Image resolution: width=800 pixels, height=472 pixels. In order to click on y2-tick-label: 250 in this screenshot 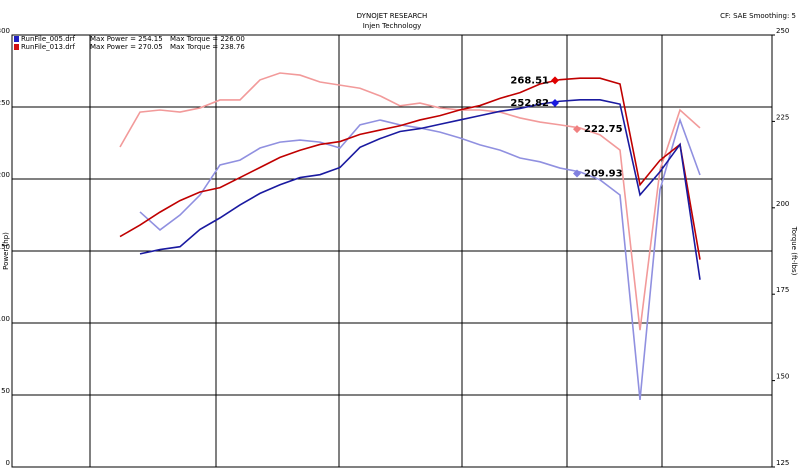, I will do `click(782, 31)`.